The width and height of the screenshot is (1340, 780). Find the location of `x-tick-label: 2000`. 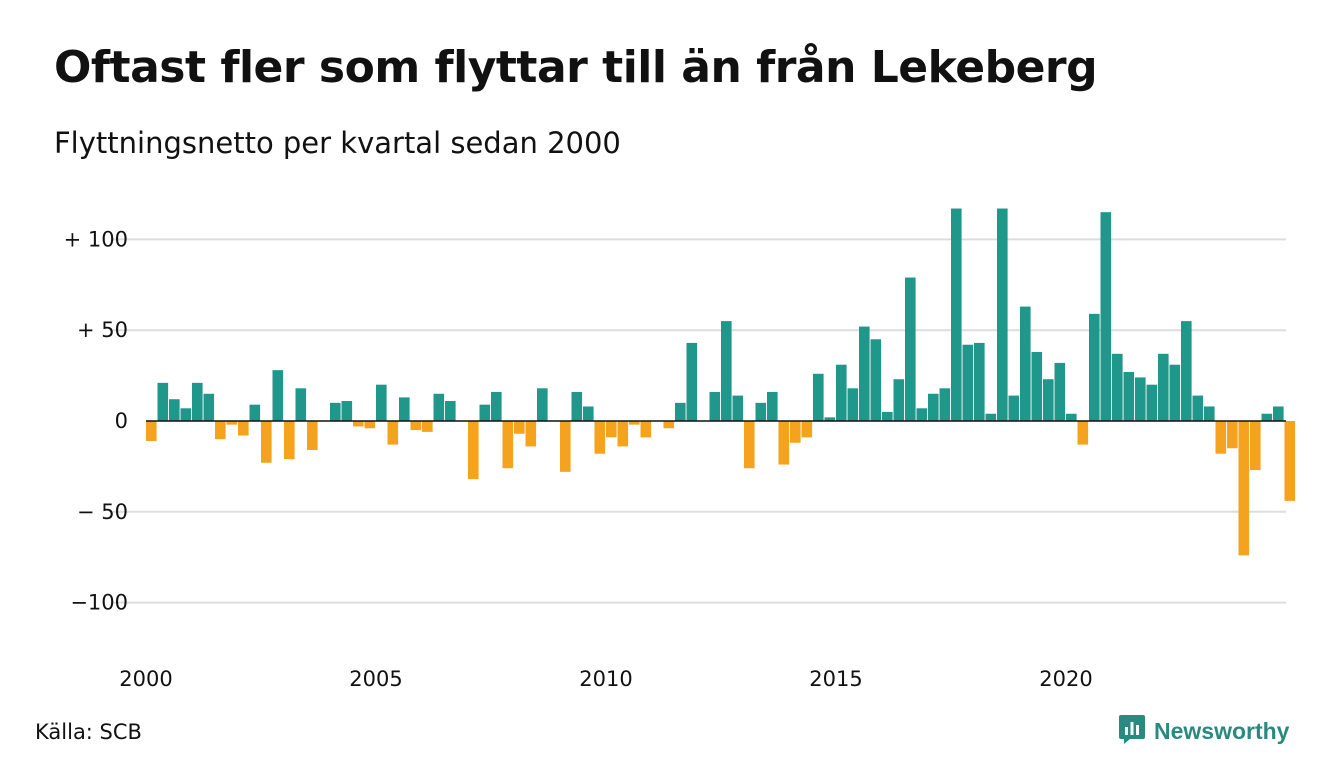

x-tick-label: 2000 is located at coordinates (145, 679).